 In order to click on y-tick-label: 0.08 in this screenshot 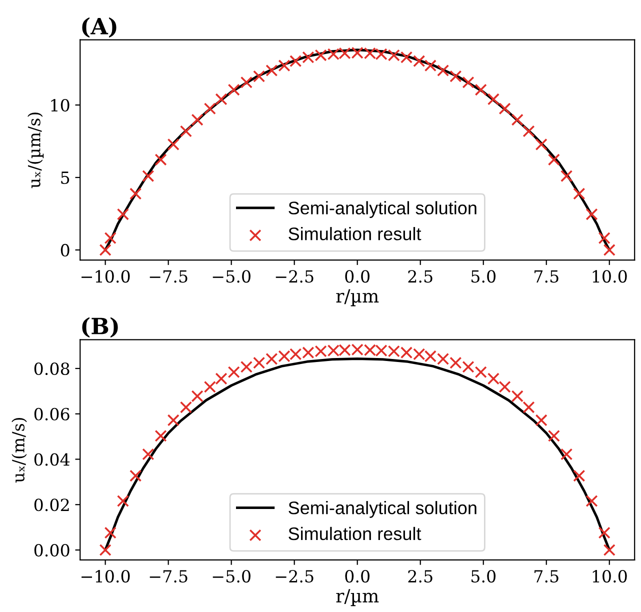, I will do `click(52, 369)`.